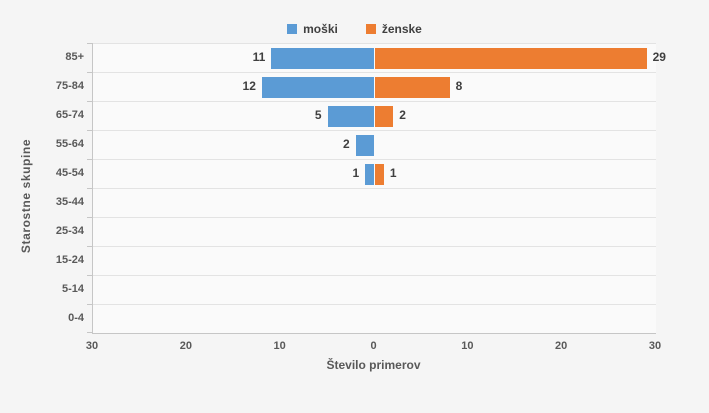 The height and width of the screenshot is (413, 709). Describe the element at coordinates (354, 29) in the screenshot. I see `legend: moški ženske` at that location.